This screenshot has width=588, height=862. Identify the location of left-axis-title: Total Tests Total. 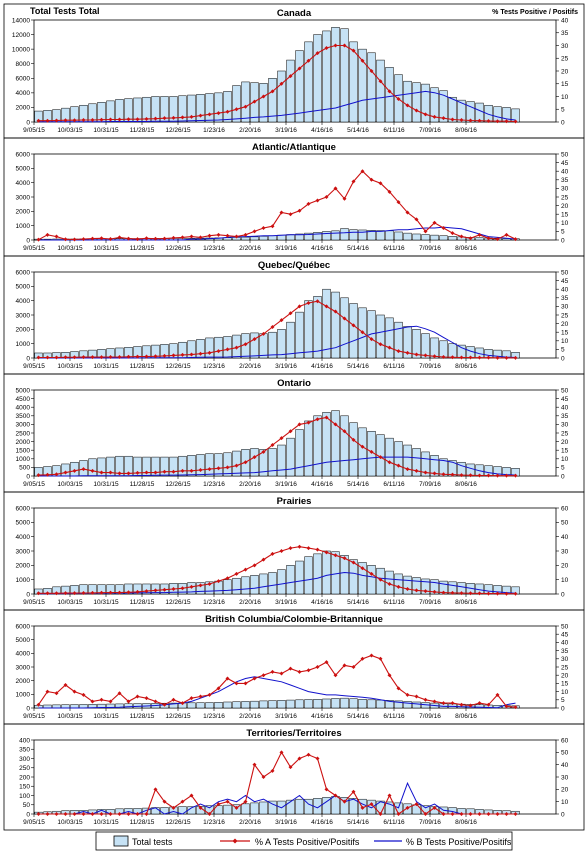
(65, 11).